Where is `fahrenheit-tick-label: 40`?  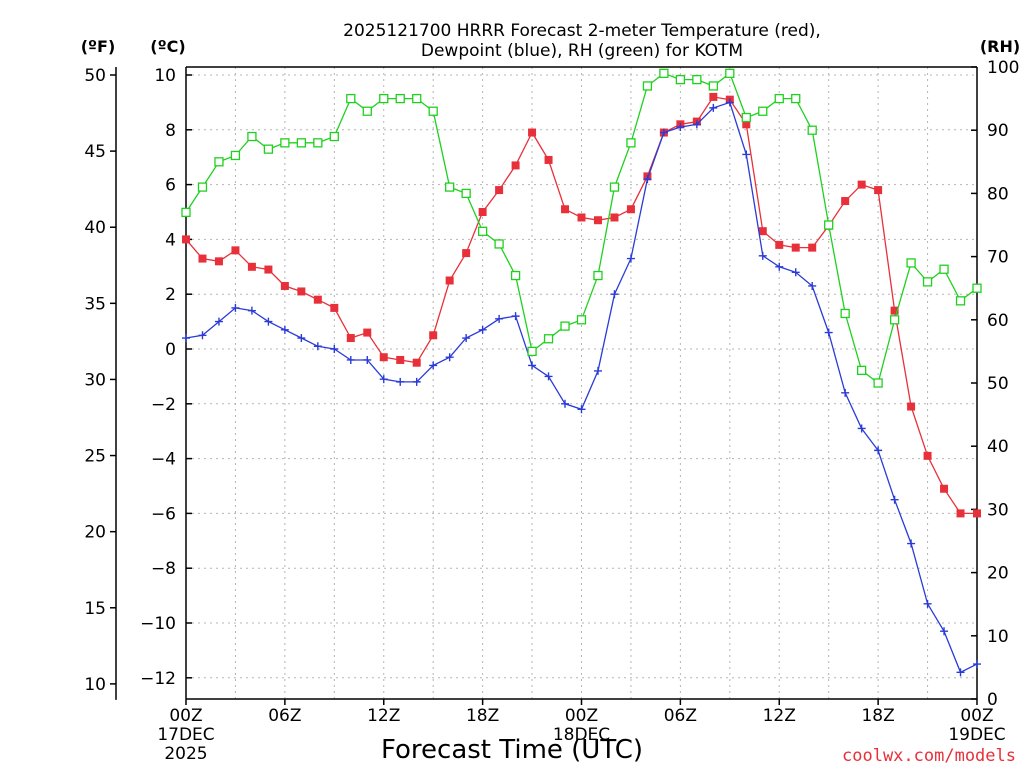 fahrenheit-tick-label: 40 is located at coordinates (95, 228).